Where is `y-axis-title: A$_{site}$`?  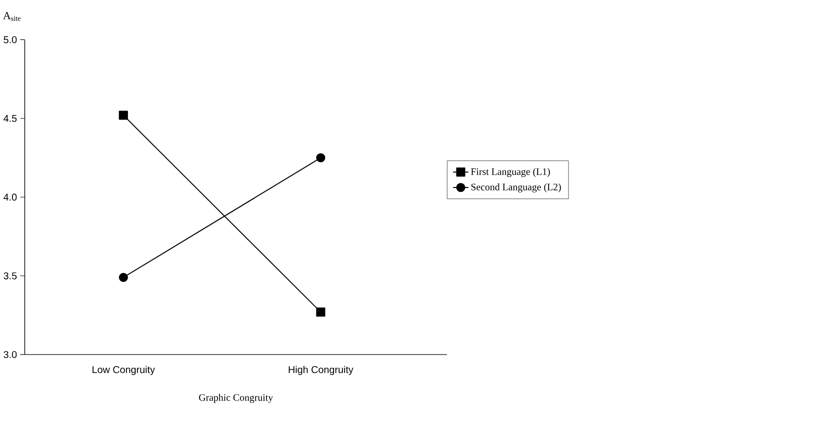
y-axis-title: A$_{site}$ is located at coordinates (12, 16).